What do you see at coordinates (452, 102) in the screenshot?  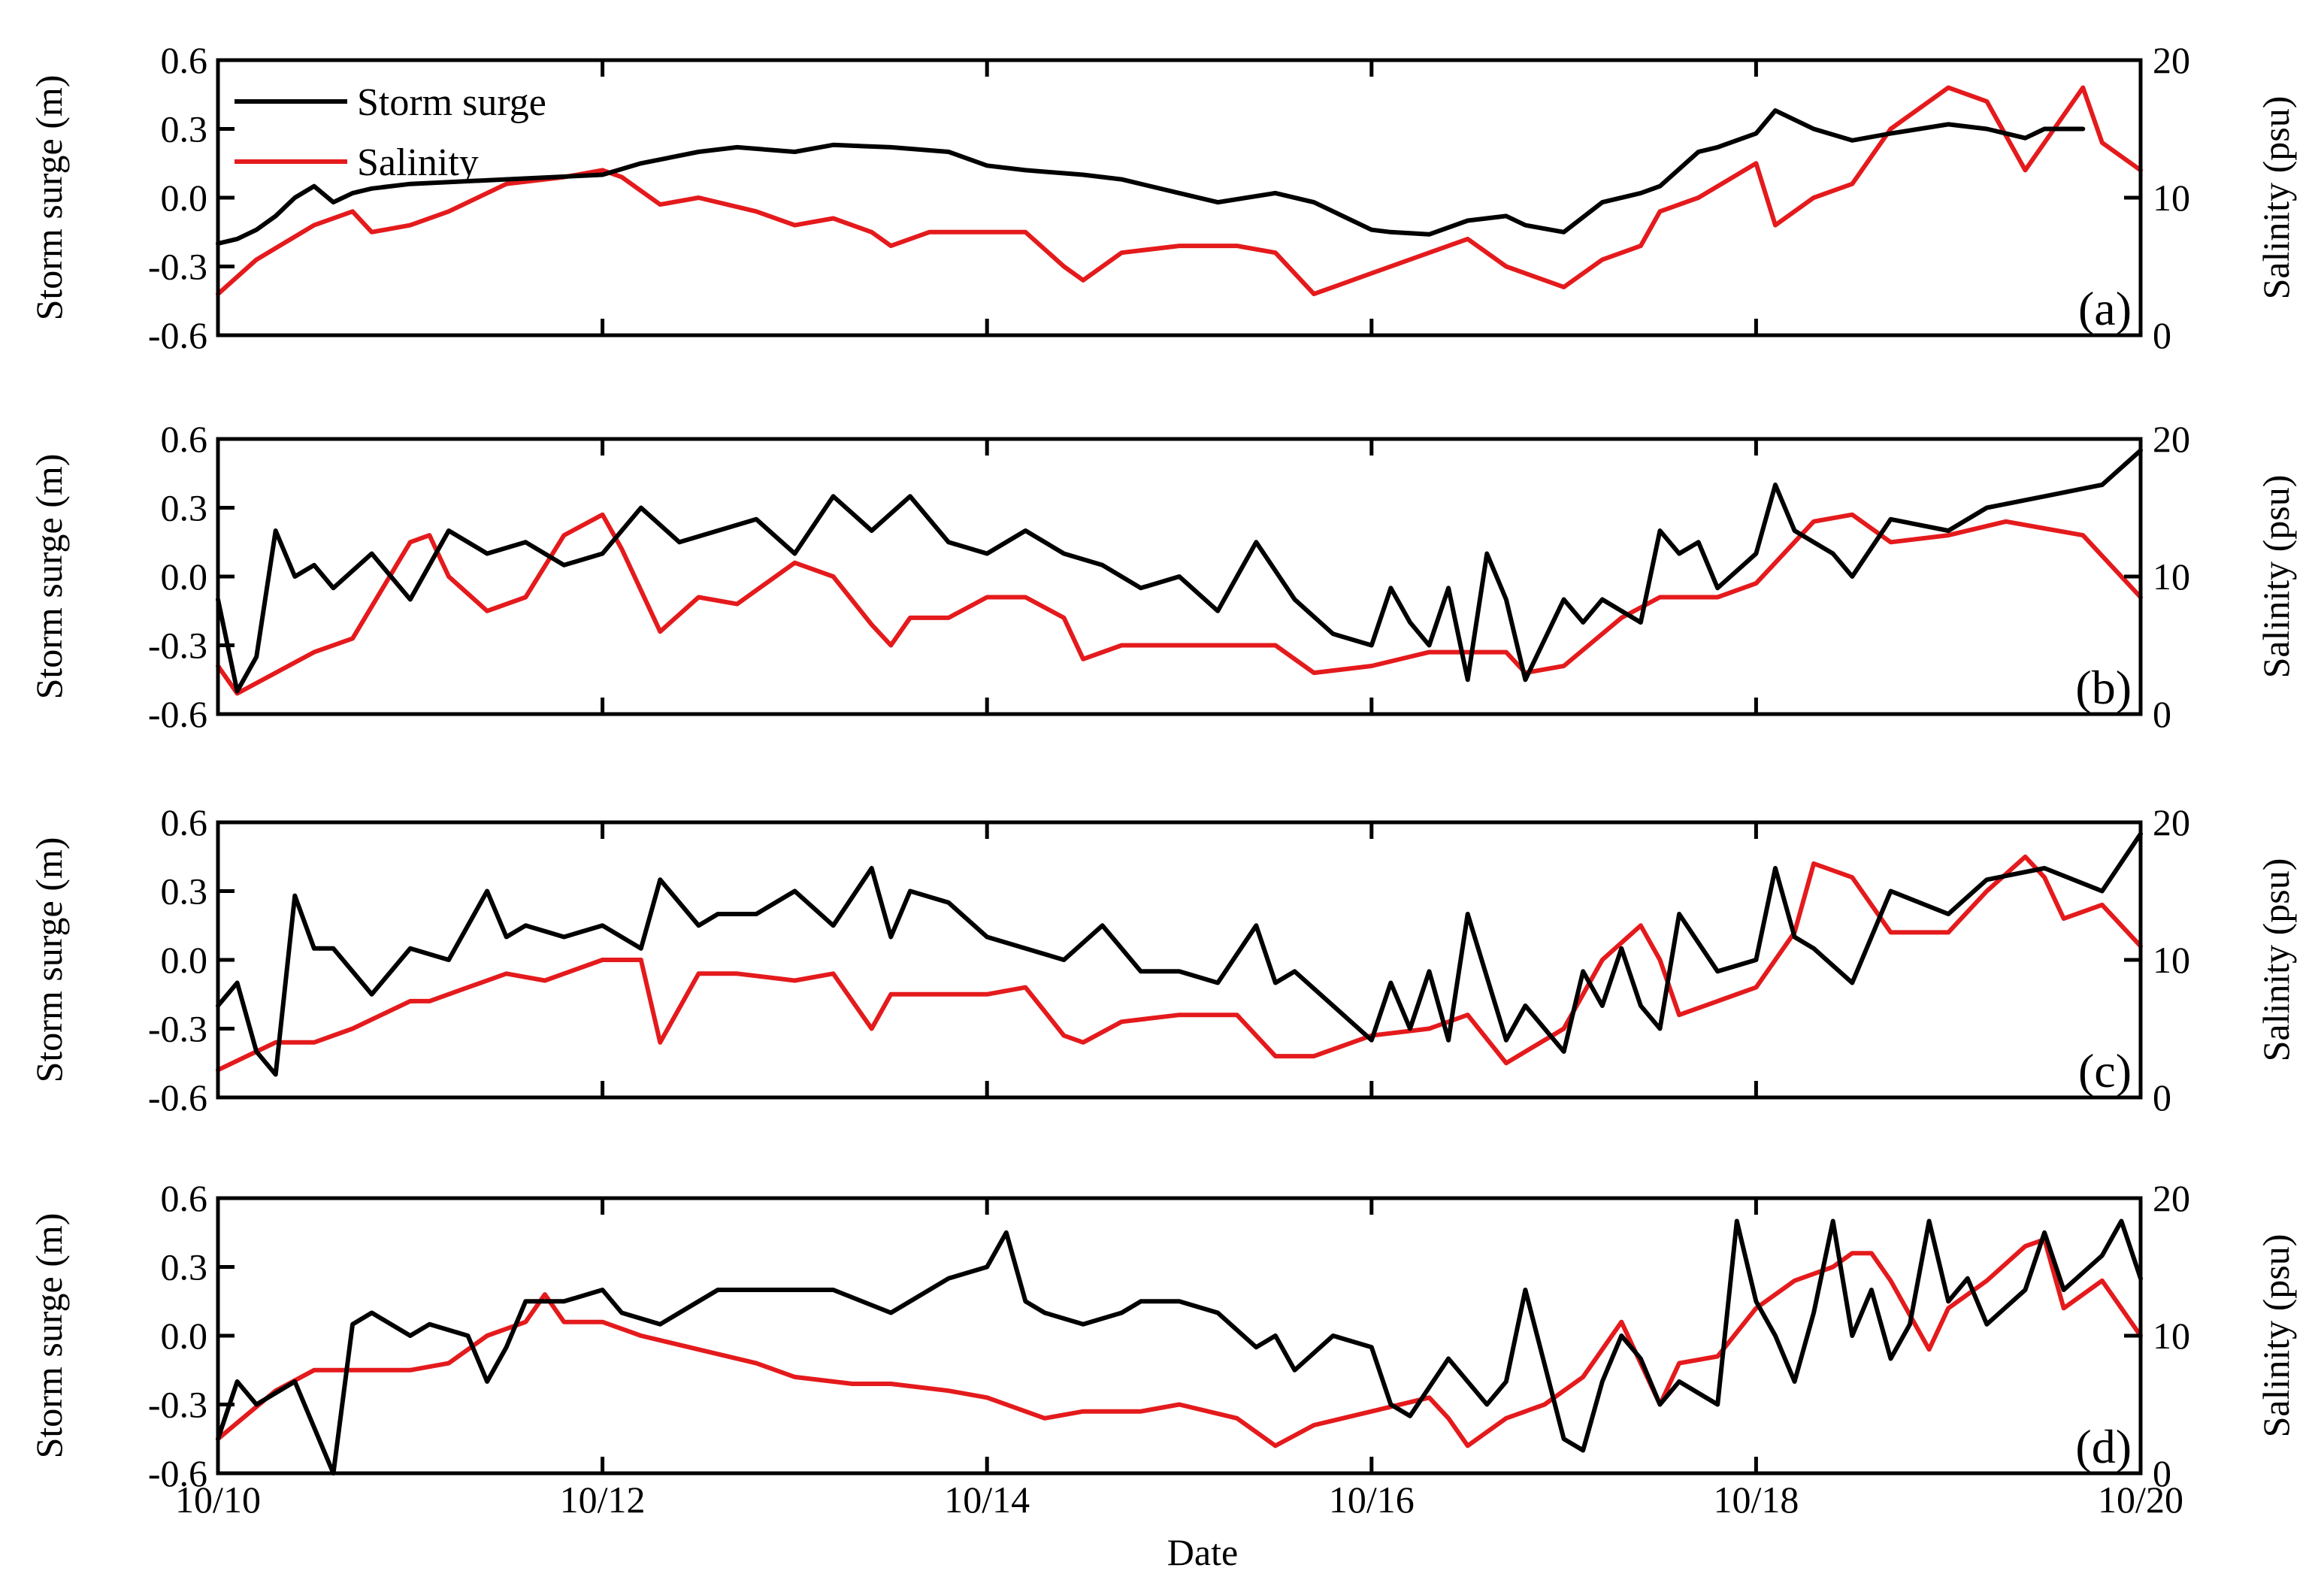 I see `legend-label-storm-surge: Storm surge` at bounding box center [452, 102].